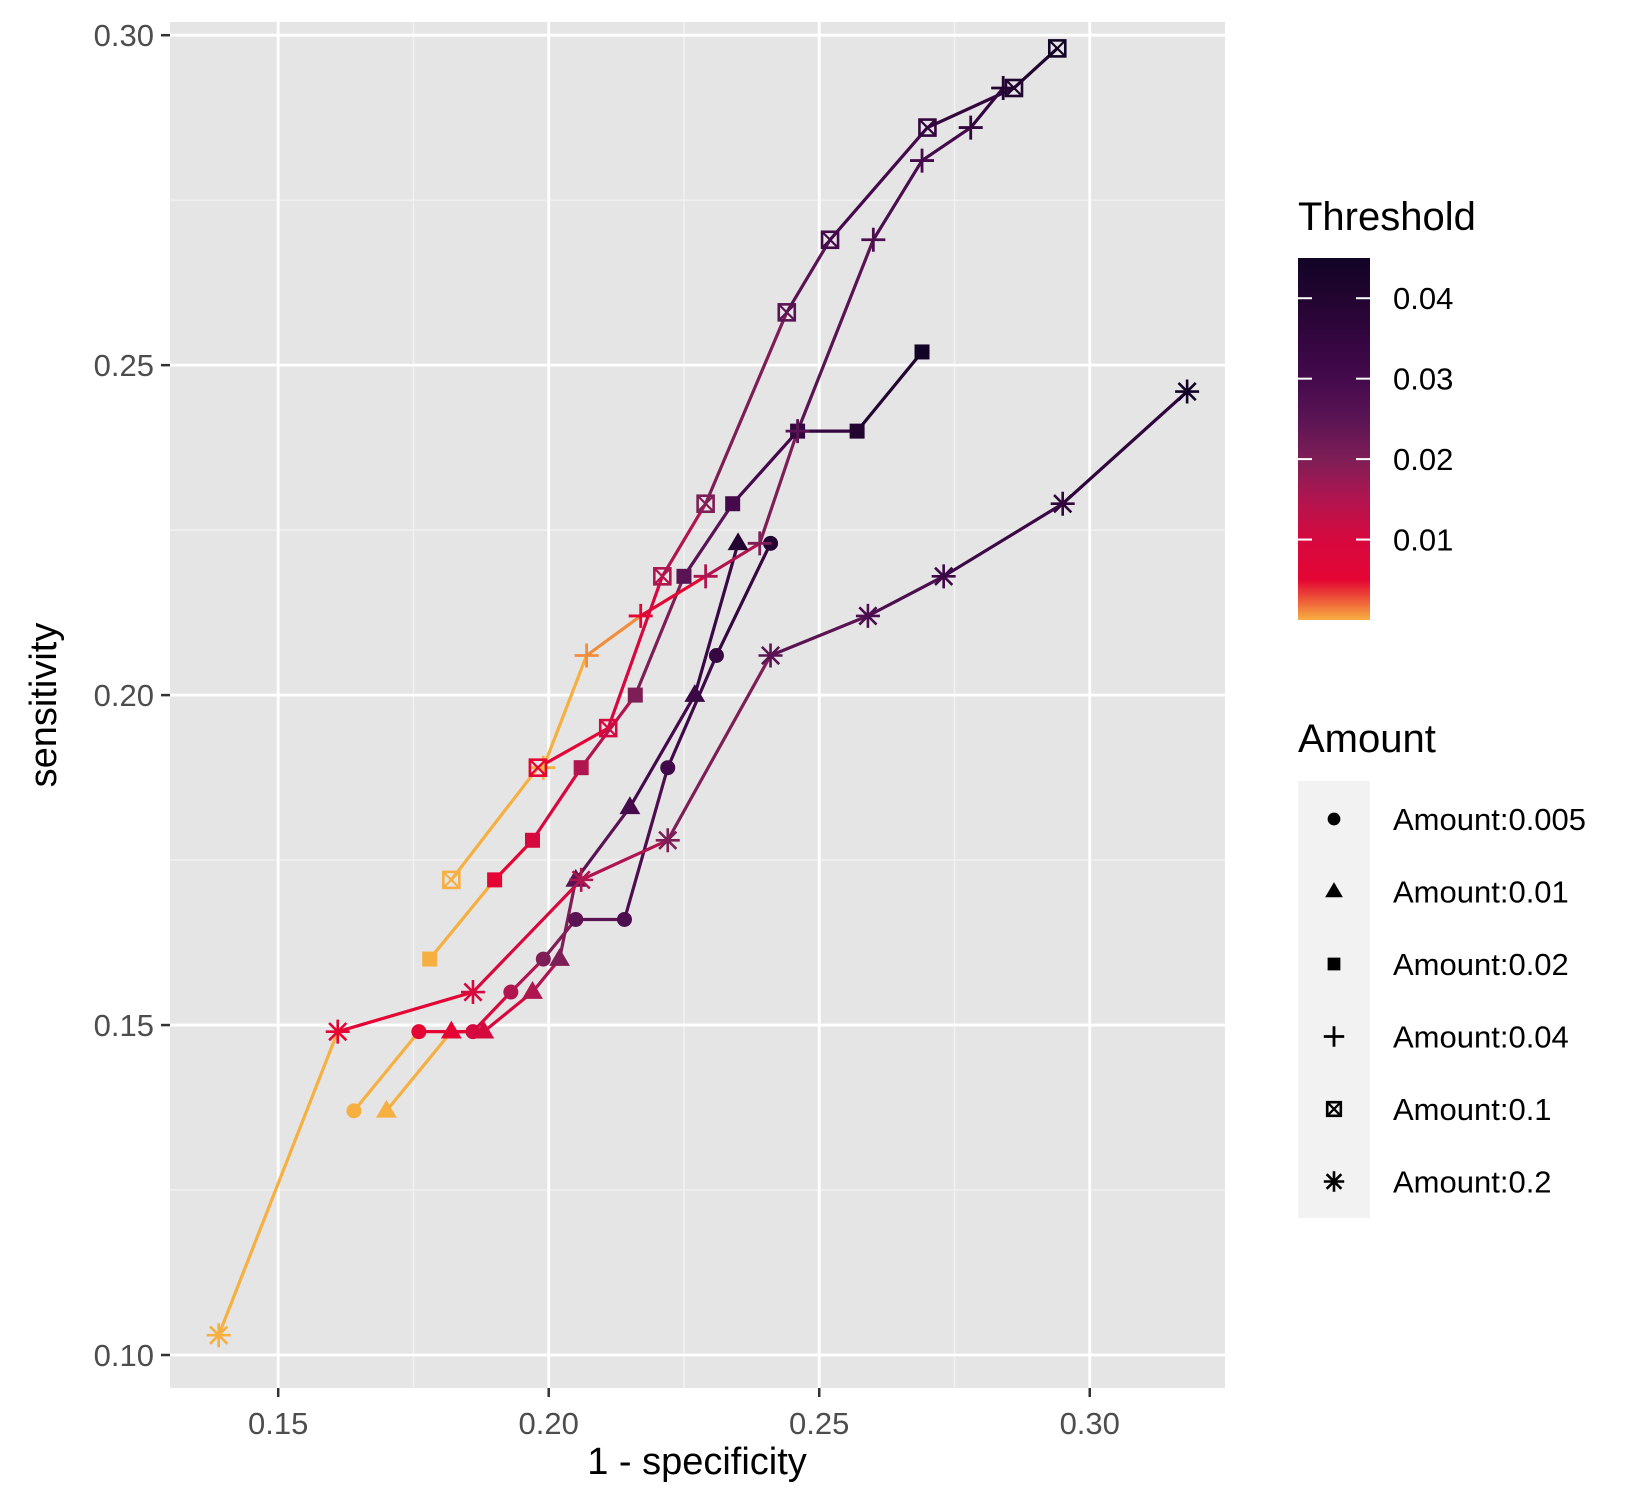  Describe the element at coordinates (1481, 892) in the screenshot. I see `legend-item-label: Amount:0.01` at that location.